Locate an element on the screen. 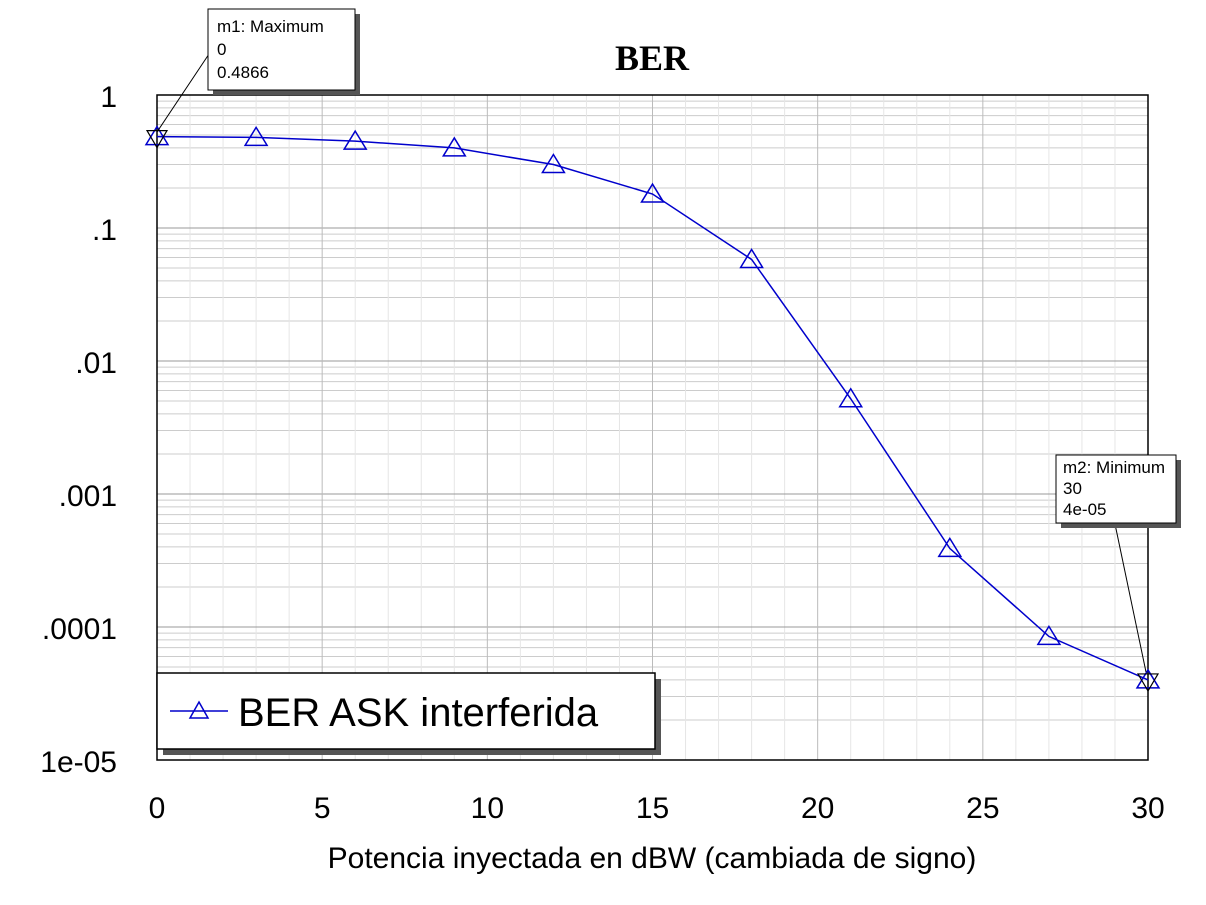 Image resolution: width=1206 pixels, height=905 pixels. marker-m1: m1: Maximum 0 0.4866 is located at coordinates (258, 70).